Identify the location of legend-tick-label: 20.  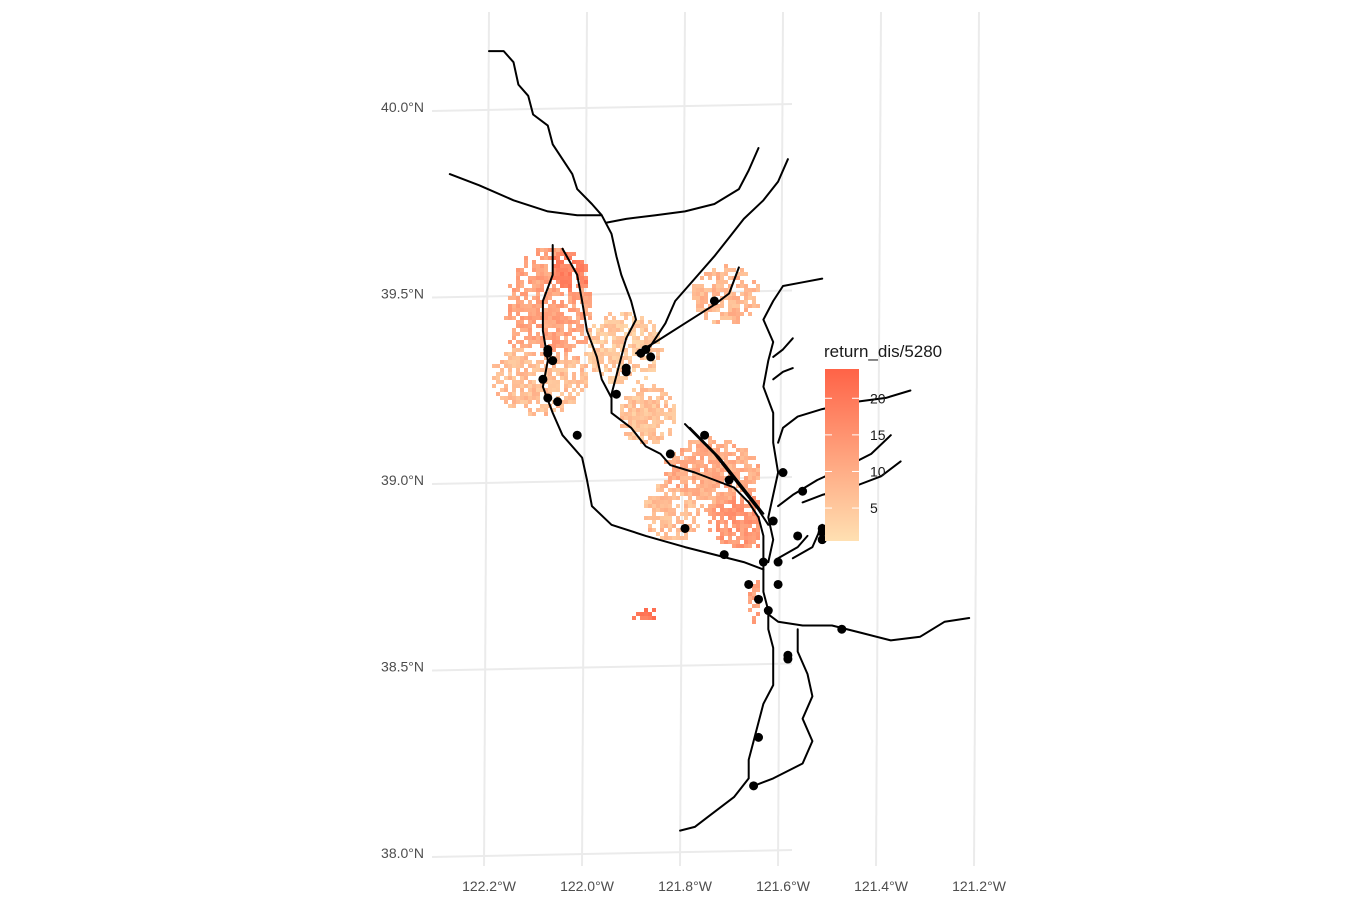
(878, 398).